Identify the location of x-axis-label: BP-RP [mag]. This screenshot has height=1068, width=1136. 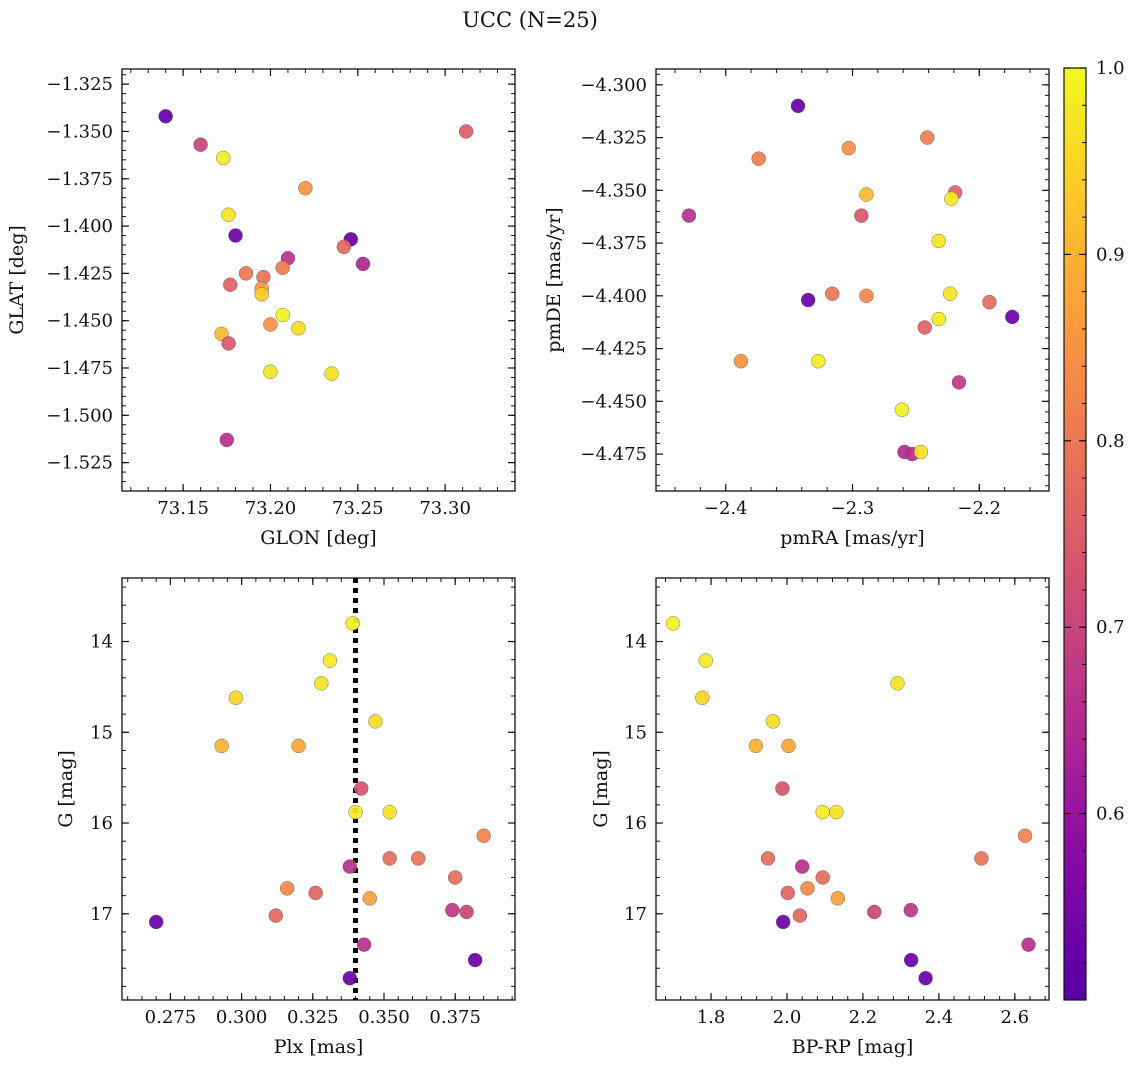
(853, 1047).